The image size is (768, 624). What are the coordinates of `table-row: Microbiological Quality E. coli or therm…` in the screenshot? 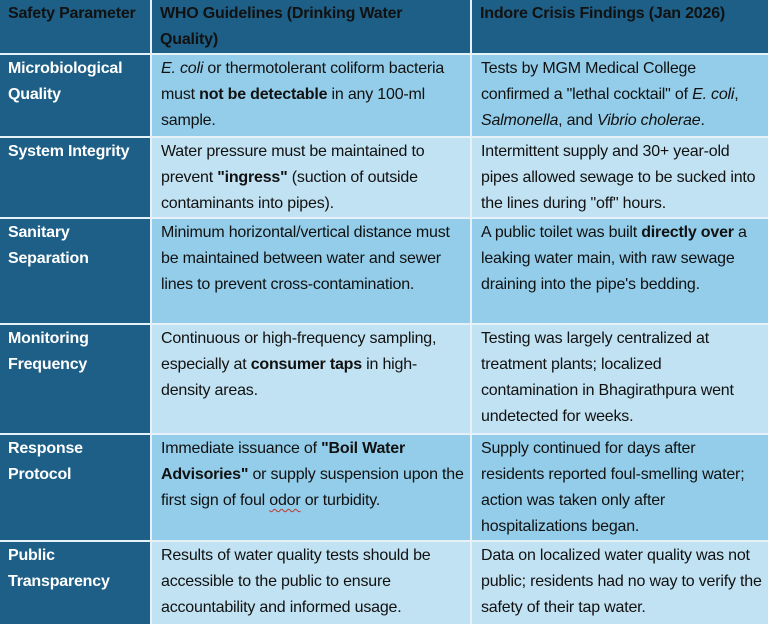 It's located at (384, 95).